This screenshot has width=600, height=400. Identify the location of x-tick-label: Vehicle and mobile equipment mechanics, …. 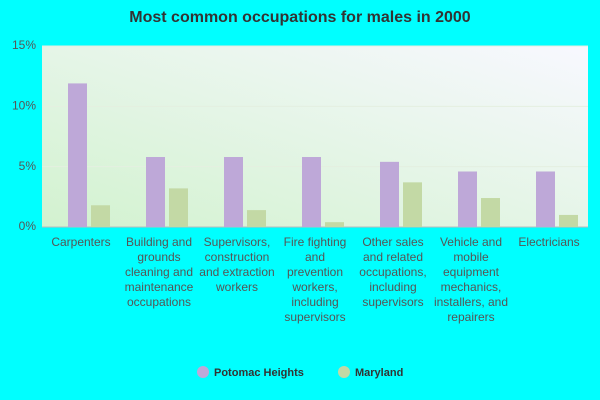
(471, 279).